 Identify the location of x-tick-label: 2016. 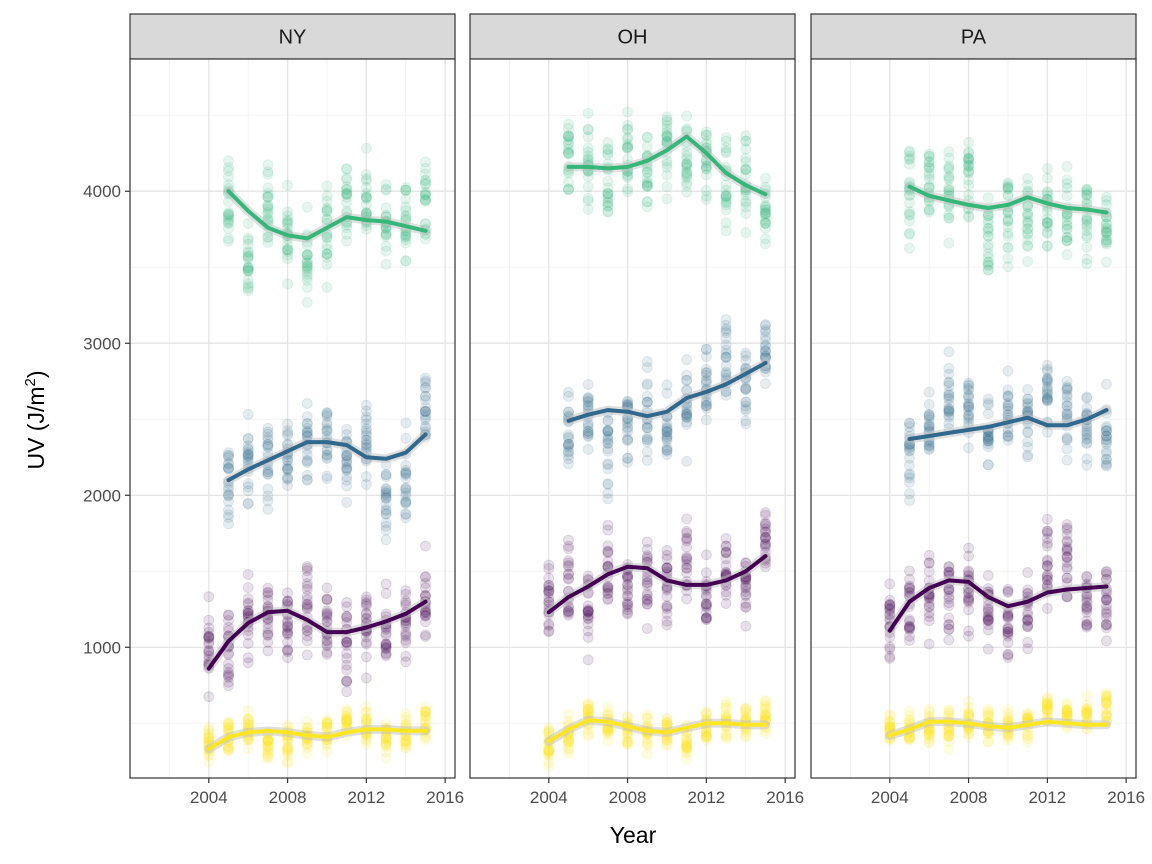
(1126, 797).